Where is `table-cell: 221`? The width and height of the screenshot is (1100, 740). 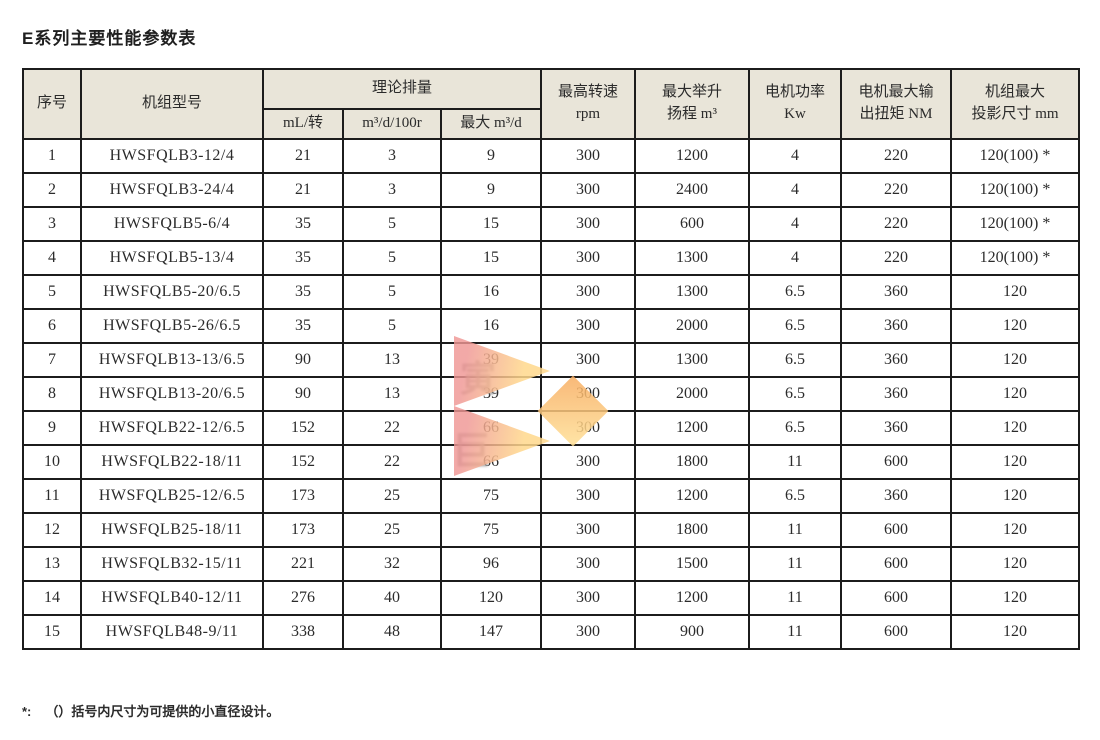
table-cell: 221 is located at coordinates (303, 564).